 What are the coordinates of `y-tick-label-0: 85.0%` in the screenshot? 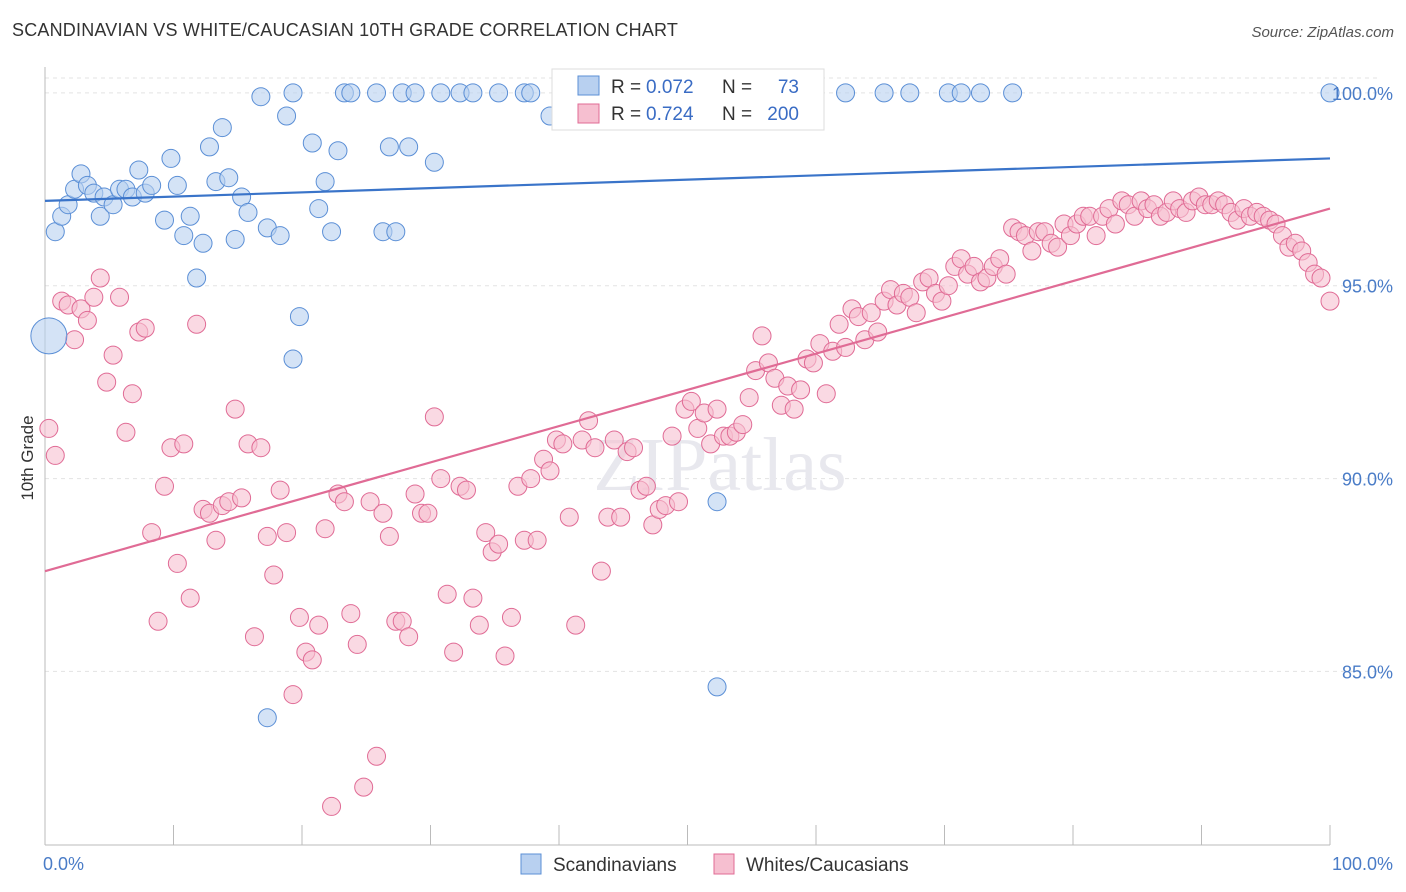 It's located at (1367, 672).